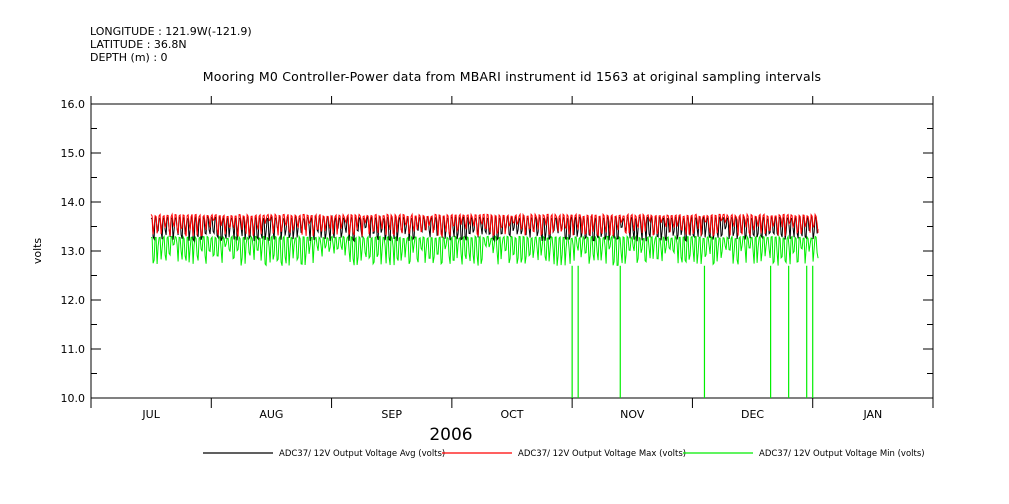 This screenshot has width=1009, height=504. What do you see at coordinates (37, 251) in the screenshot?
I see `y-axis-label: volts` at bounding box center [37, 251].